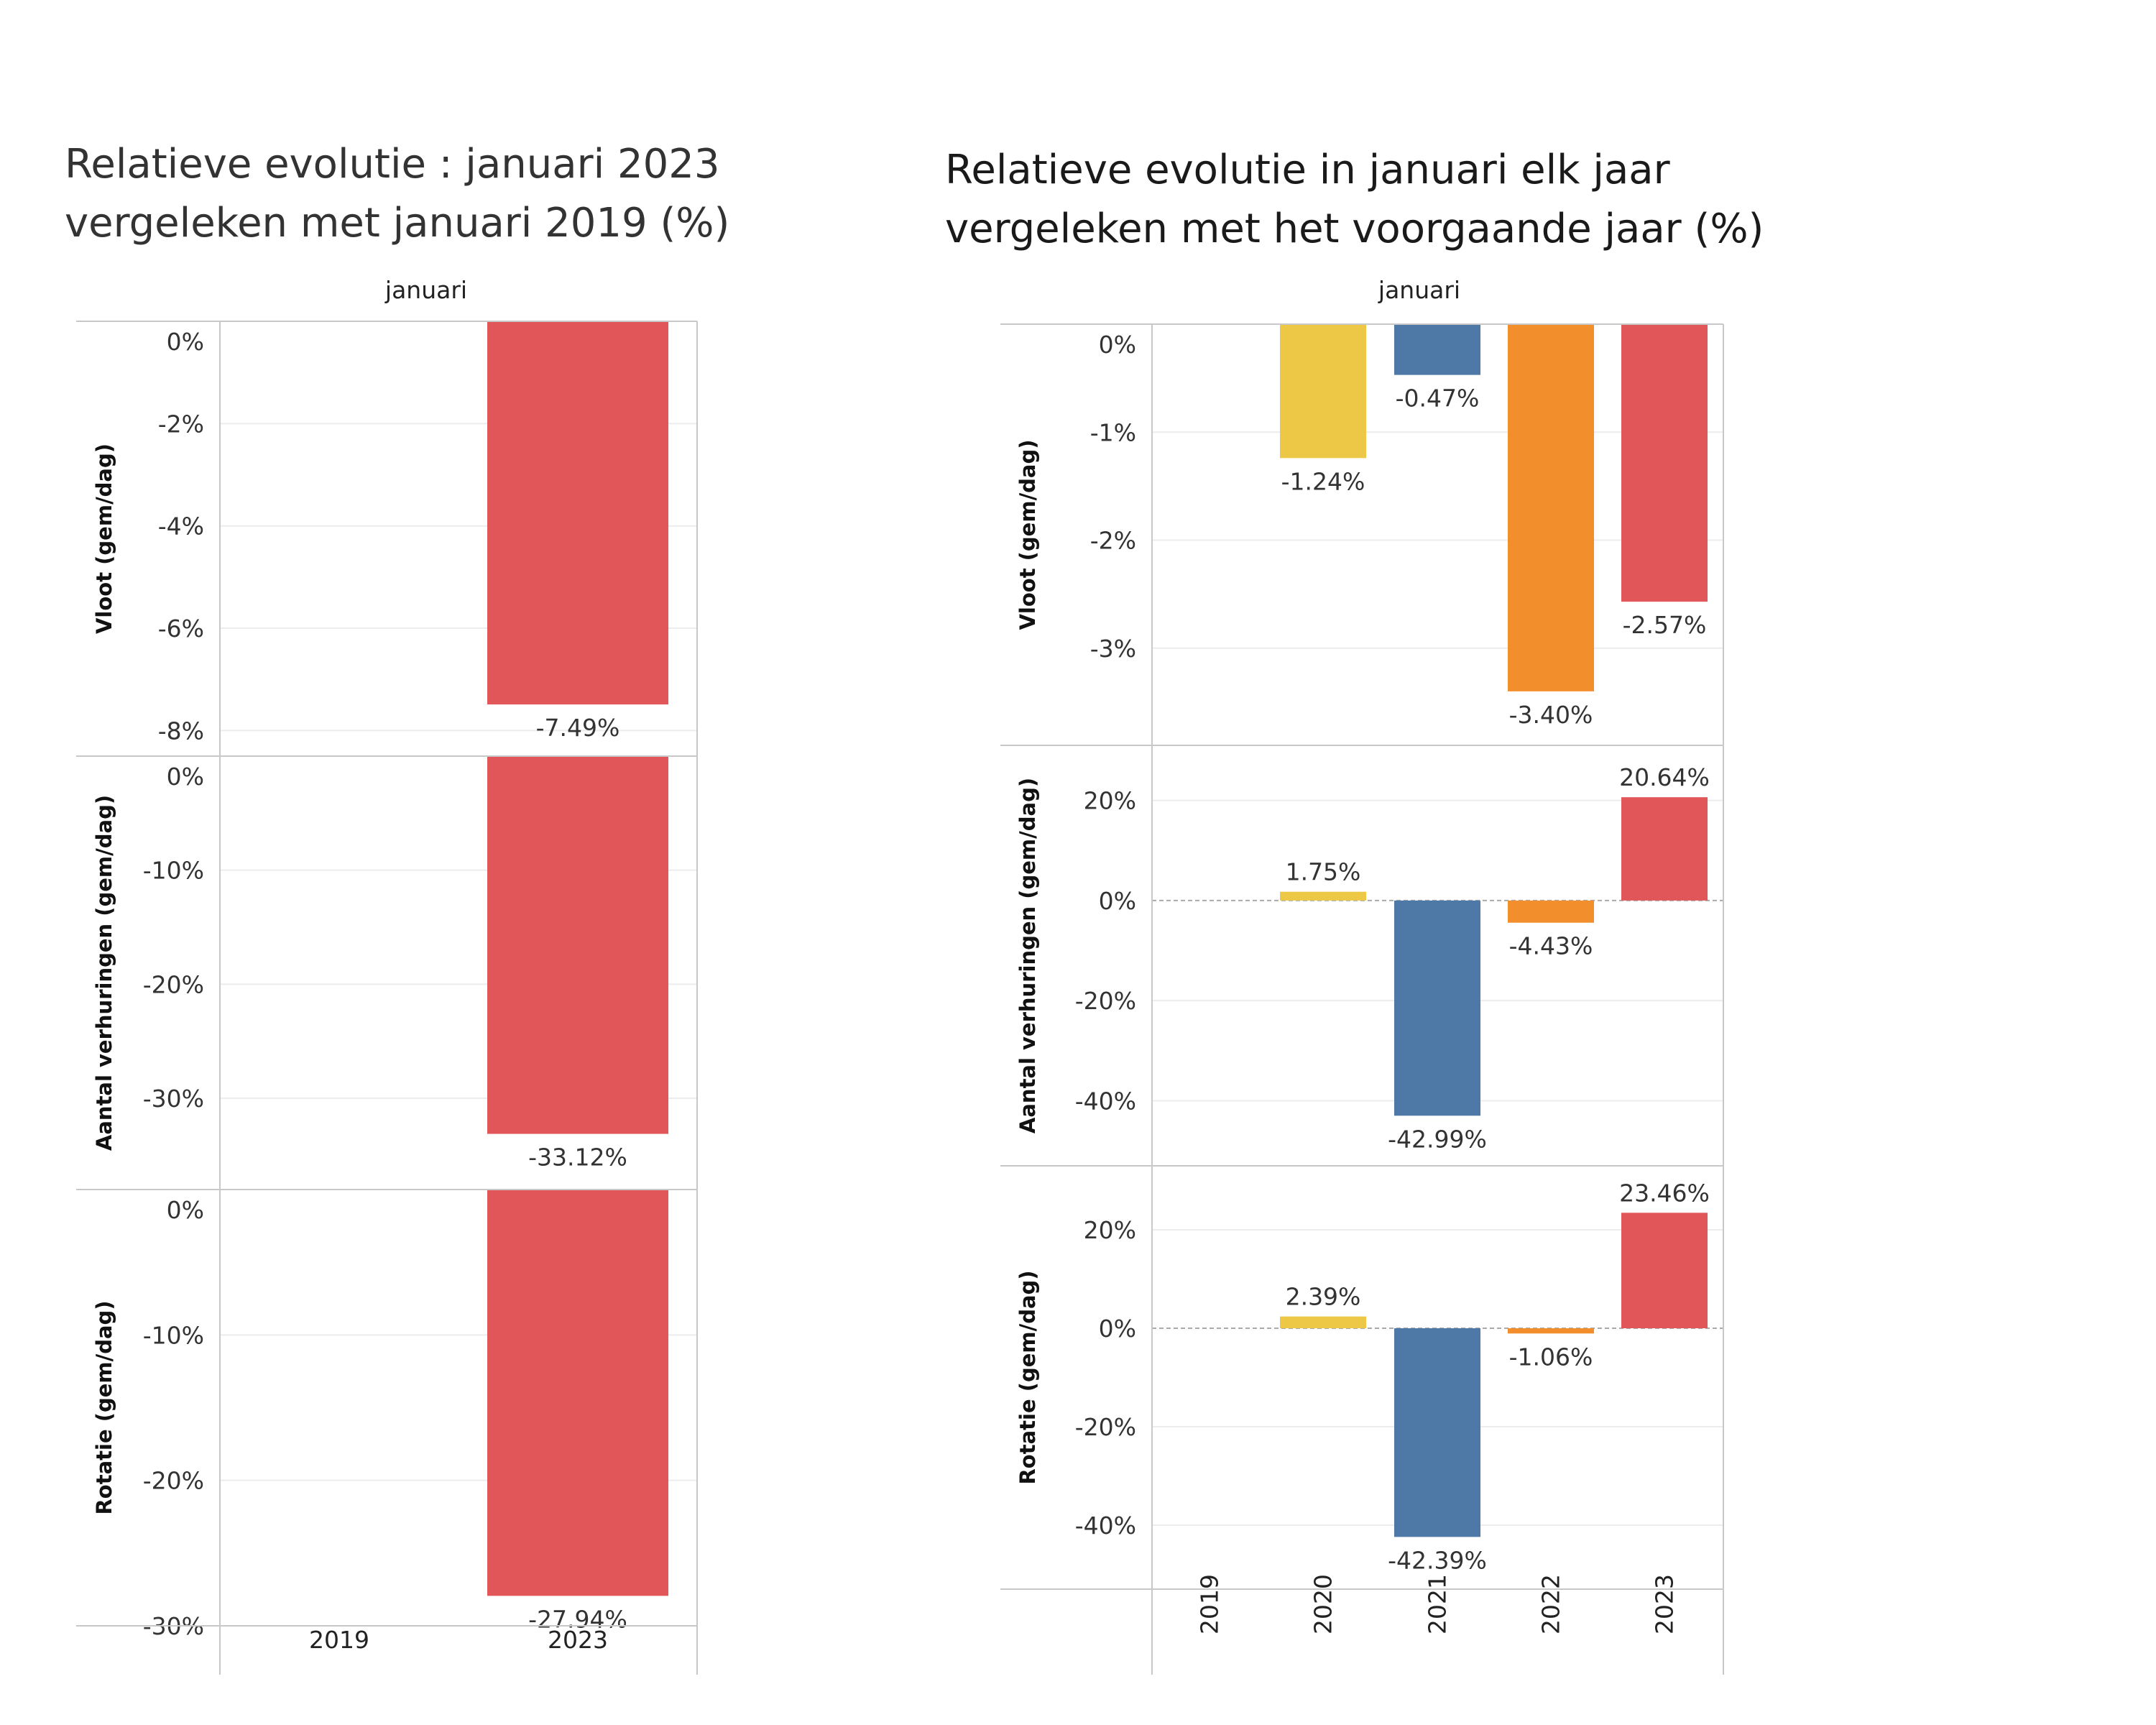 The image size is (2156, 1725). I want to click on left-panel-3-axis-title: Rotatie (gem/dag), so click(104, 1407).